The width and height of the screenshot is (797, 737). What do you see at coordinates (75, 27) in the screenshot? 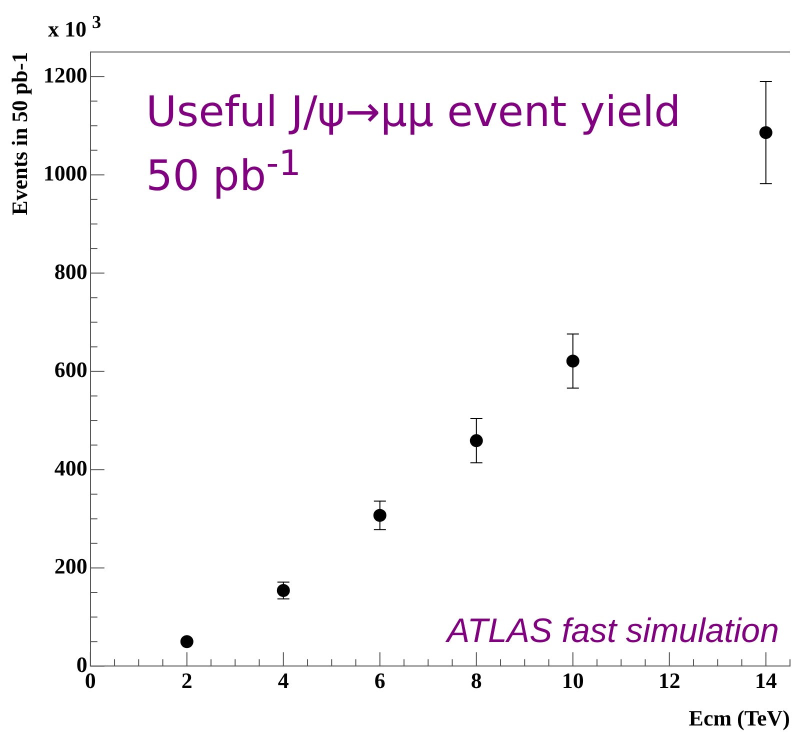
I see `text: x 10 $^{3}$` at bounding box center [75, 27].